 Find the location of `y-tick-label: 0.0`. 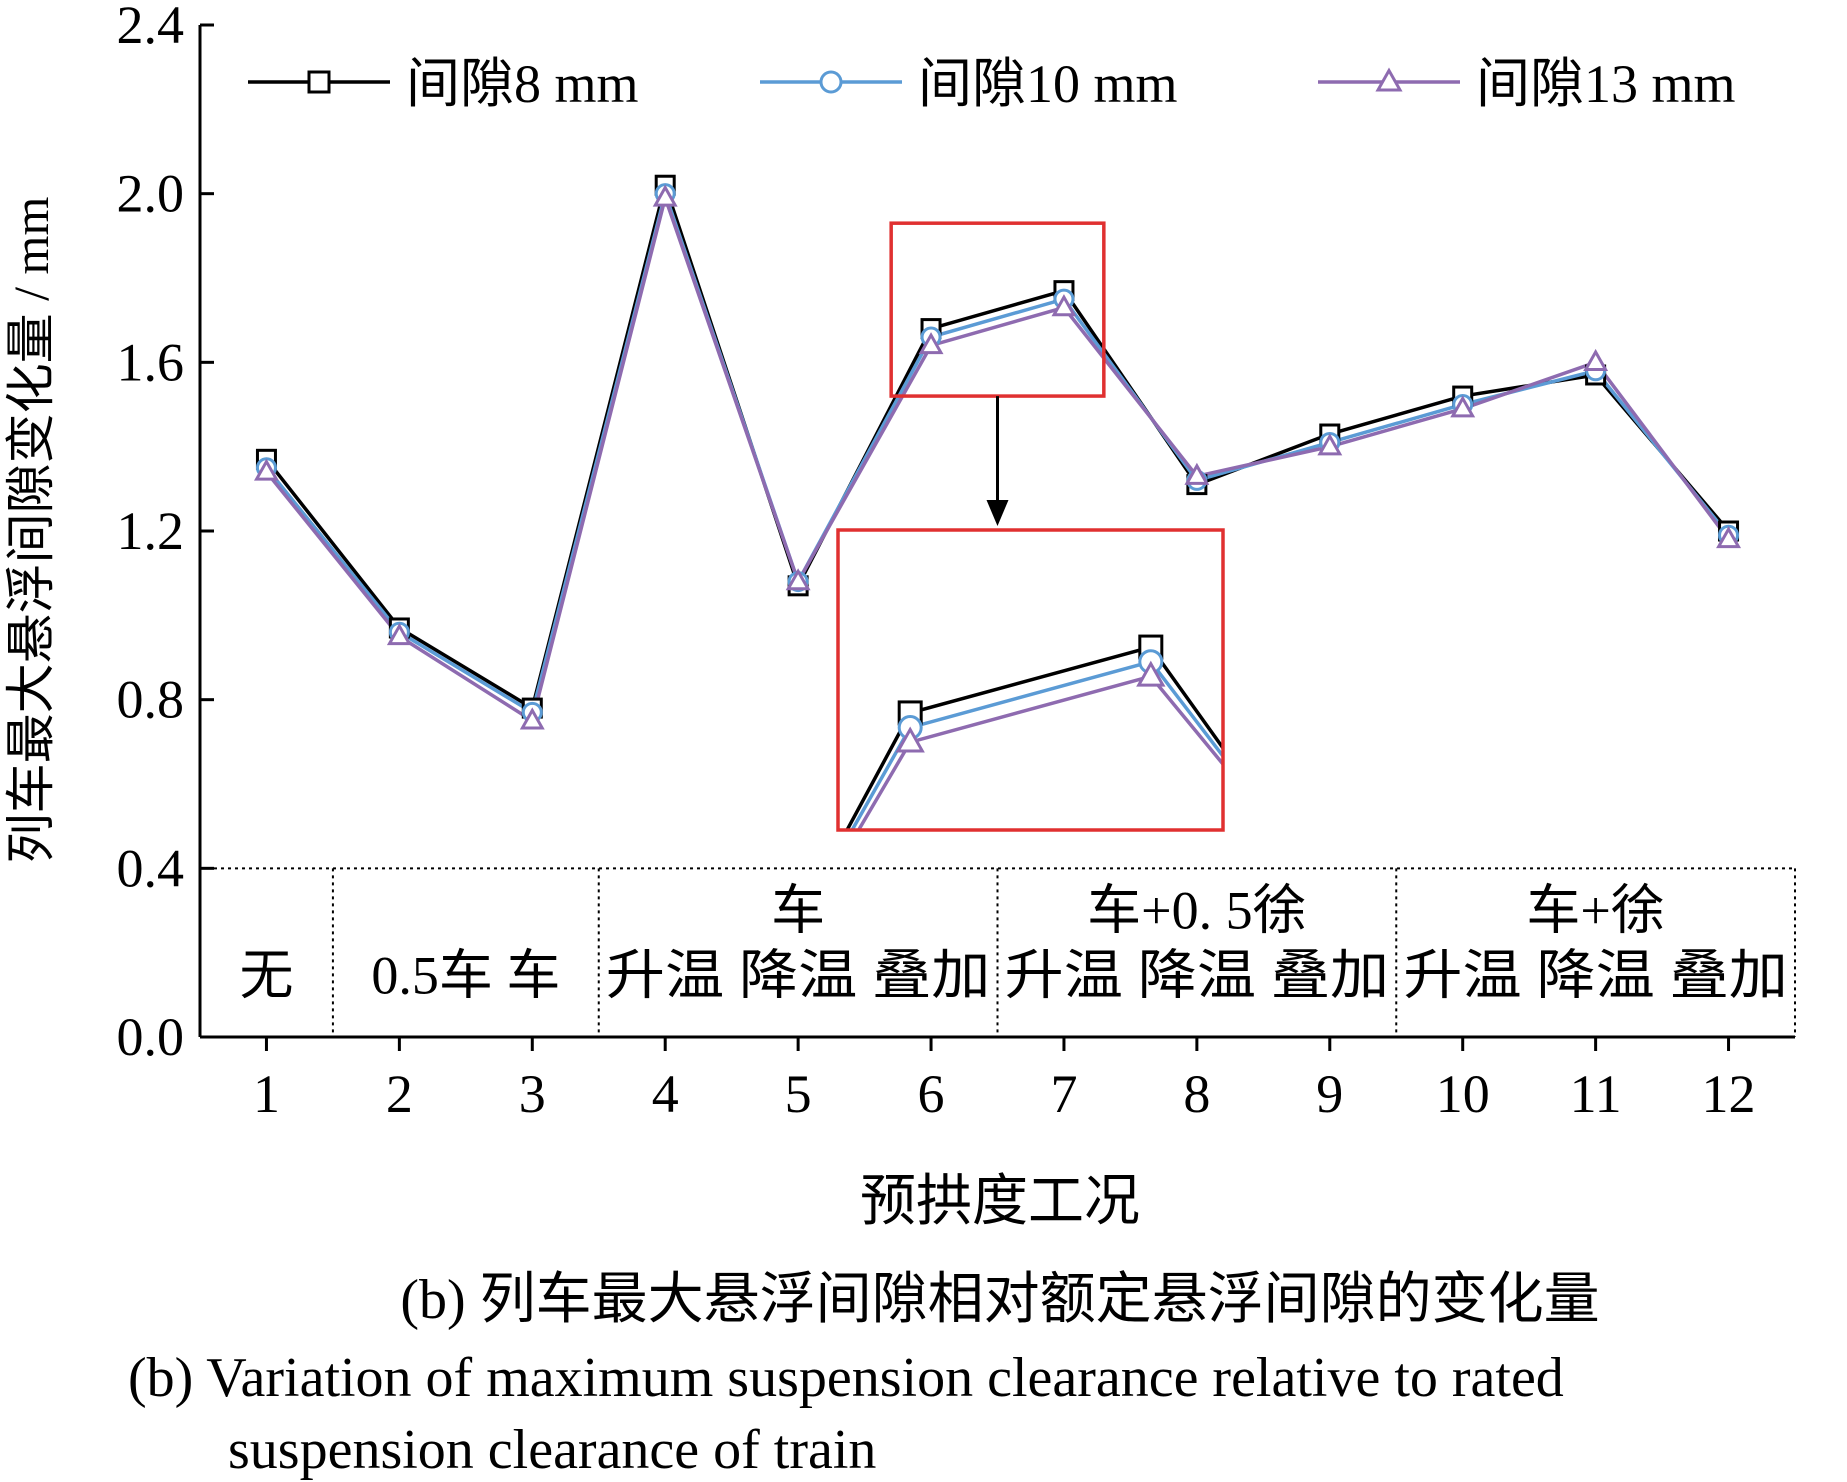

y-tick-label: 0.0 is located at coordinates (151, 1037).